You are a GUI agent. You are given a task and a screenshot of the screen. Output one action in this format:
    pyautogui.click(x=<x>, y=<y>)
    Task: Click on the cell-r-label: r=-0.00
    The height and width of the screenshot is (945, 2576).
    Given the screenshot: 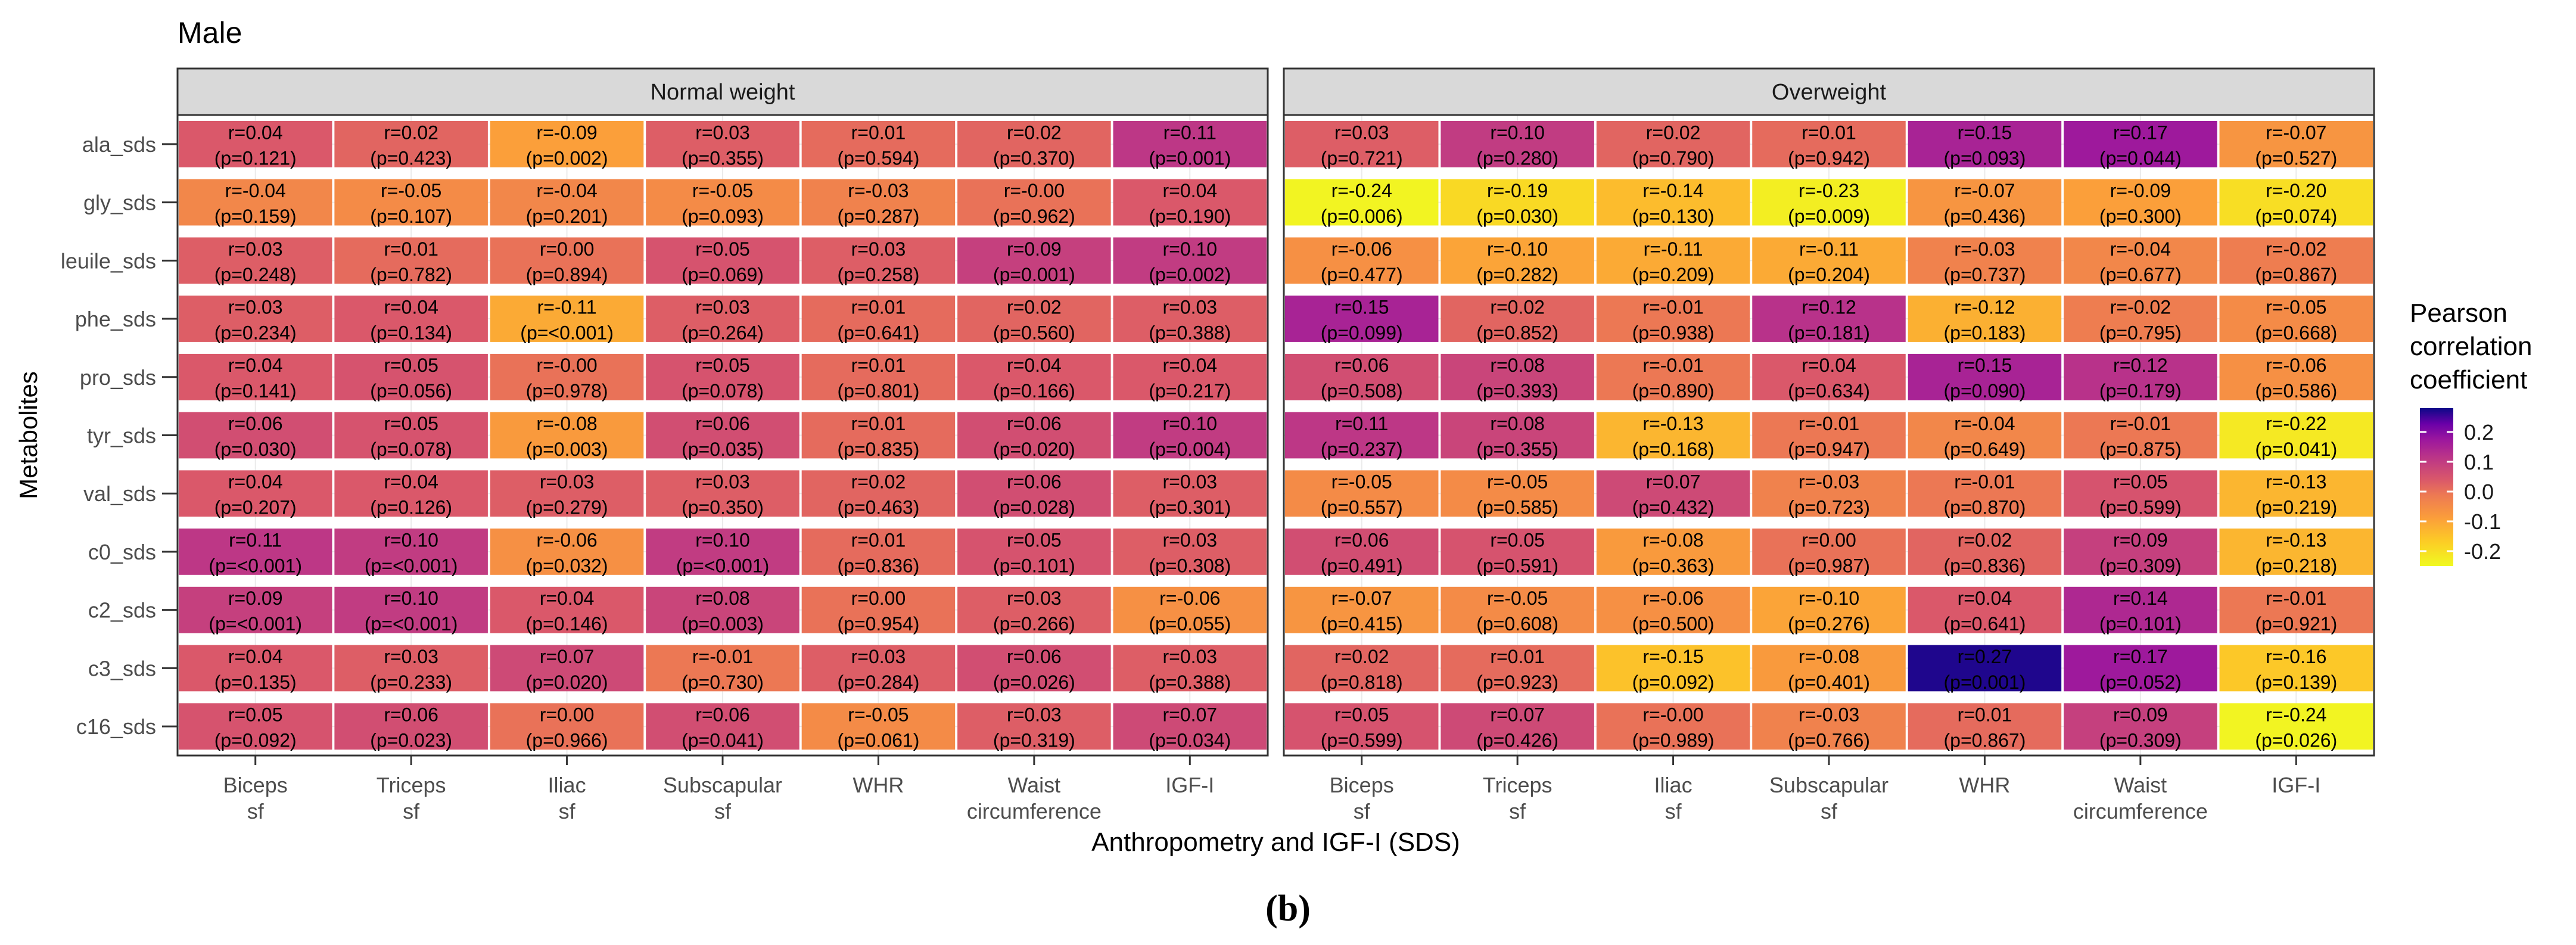 What is the action you would take?
    pyautogui.click(x=1672, y=715)
    